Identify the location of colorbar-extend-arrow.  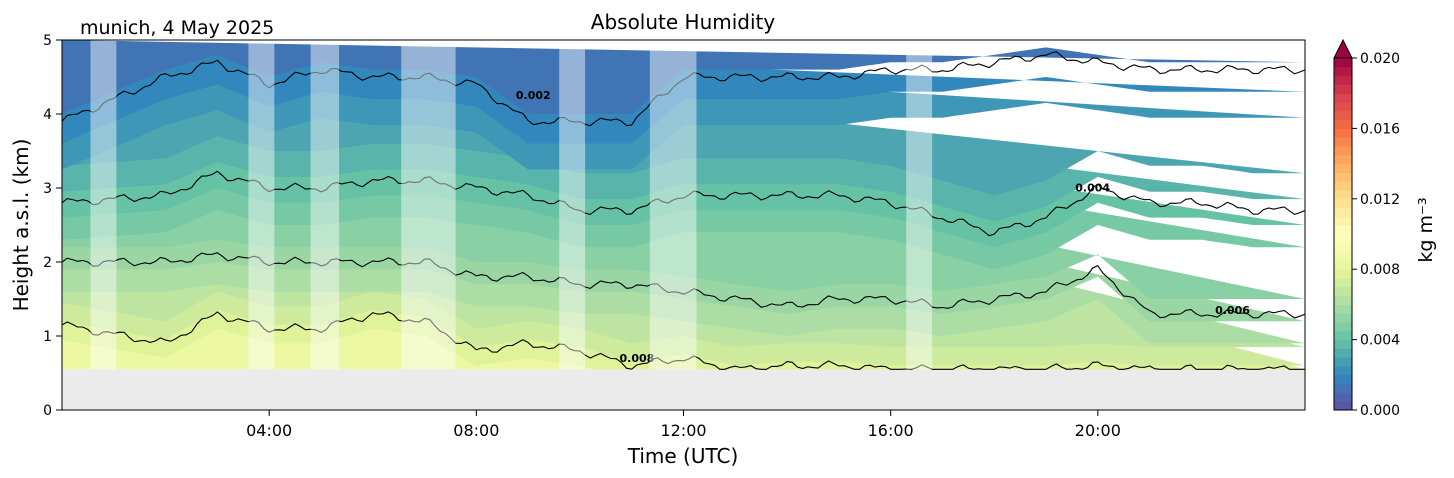
(1343, 48).